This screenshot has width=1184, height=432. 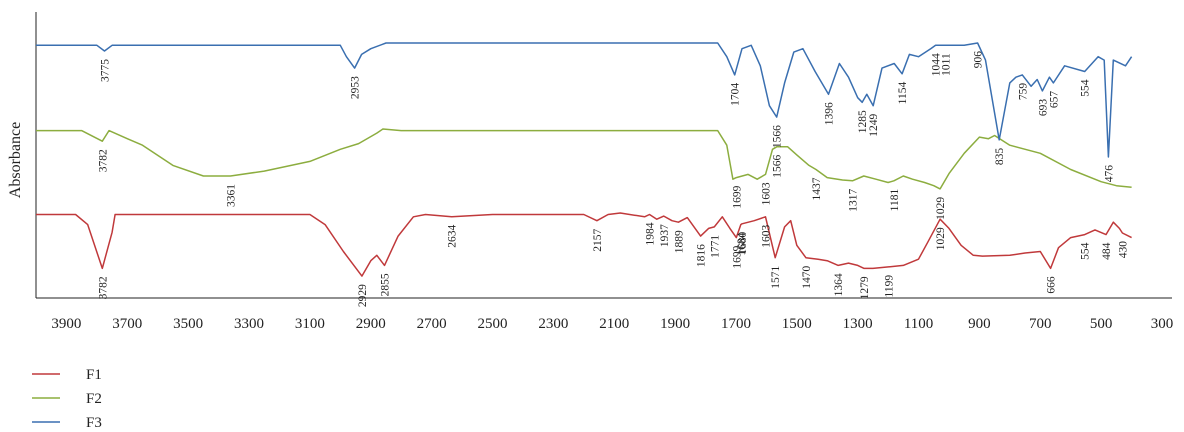 What do you see at coordinates (553, 324) in the screenshot?
I see `x-tick-label: 2300` at bounding box center [553, 324].